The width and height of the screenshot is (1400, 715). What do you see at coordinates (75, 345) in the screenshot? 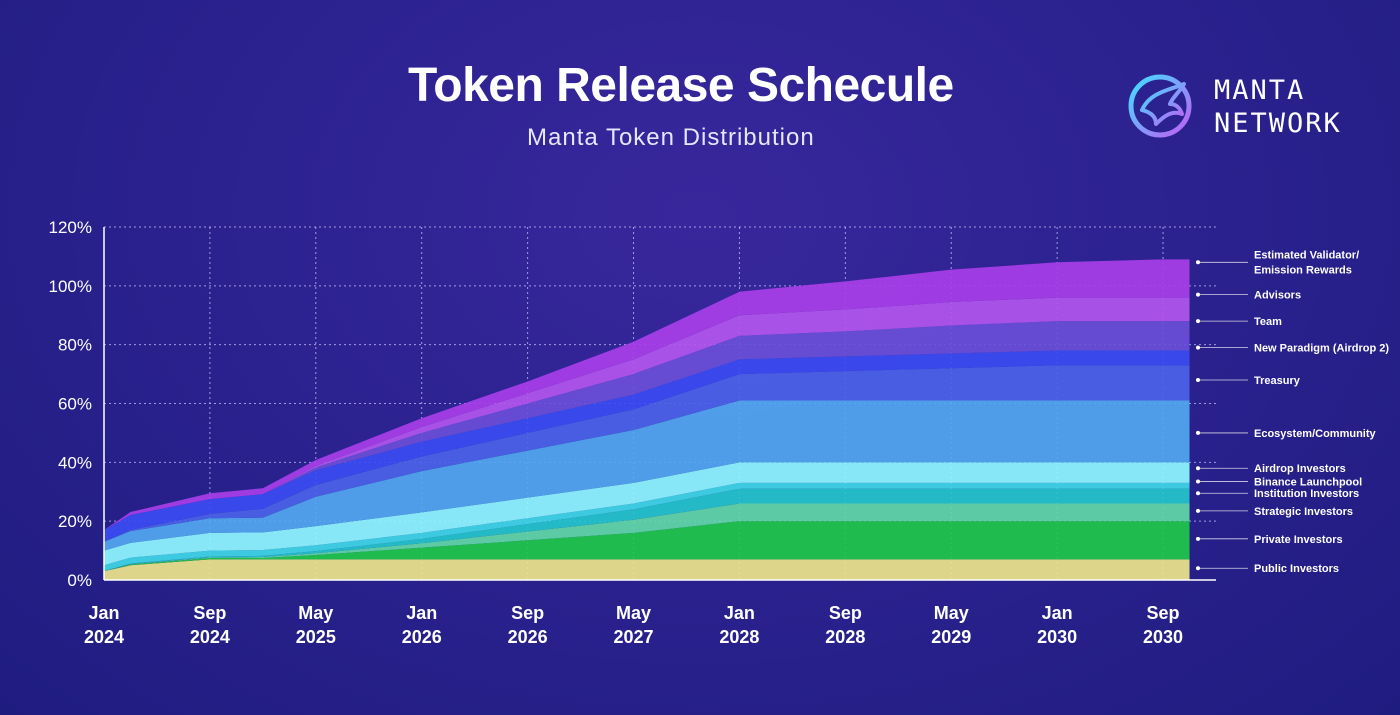
I see `y-tick-label: 80%` at bounding box center [75, 345].